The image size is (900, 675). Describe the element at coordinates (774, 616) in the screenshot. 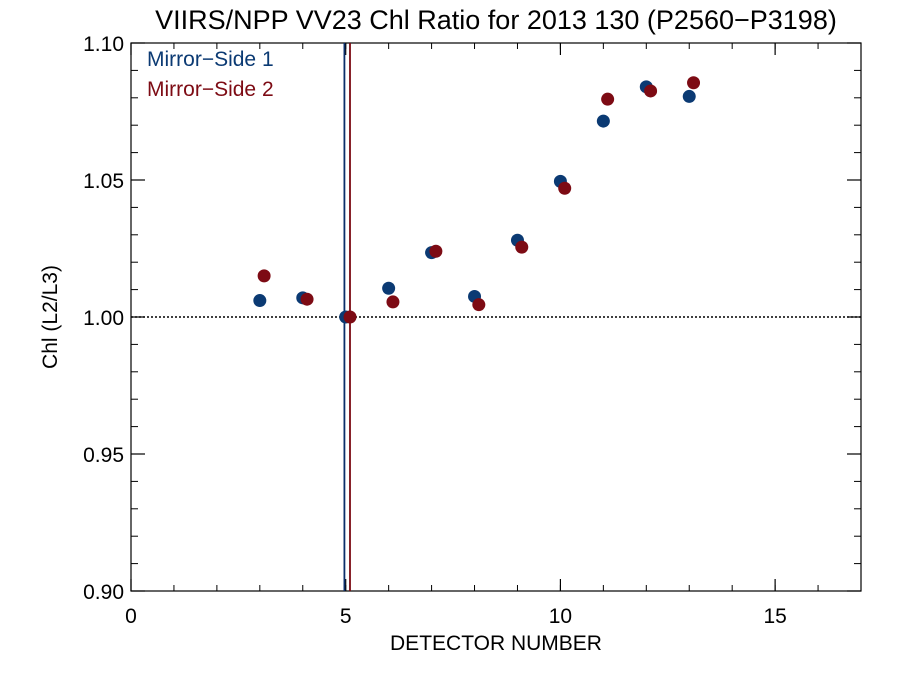

I see `x-tick-label: 15` at that location.